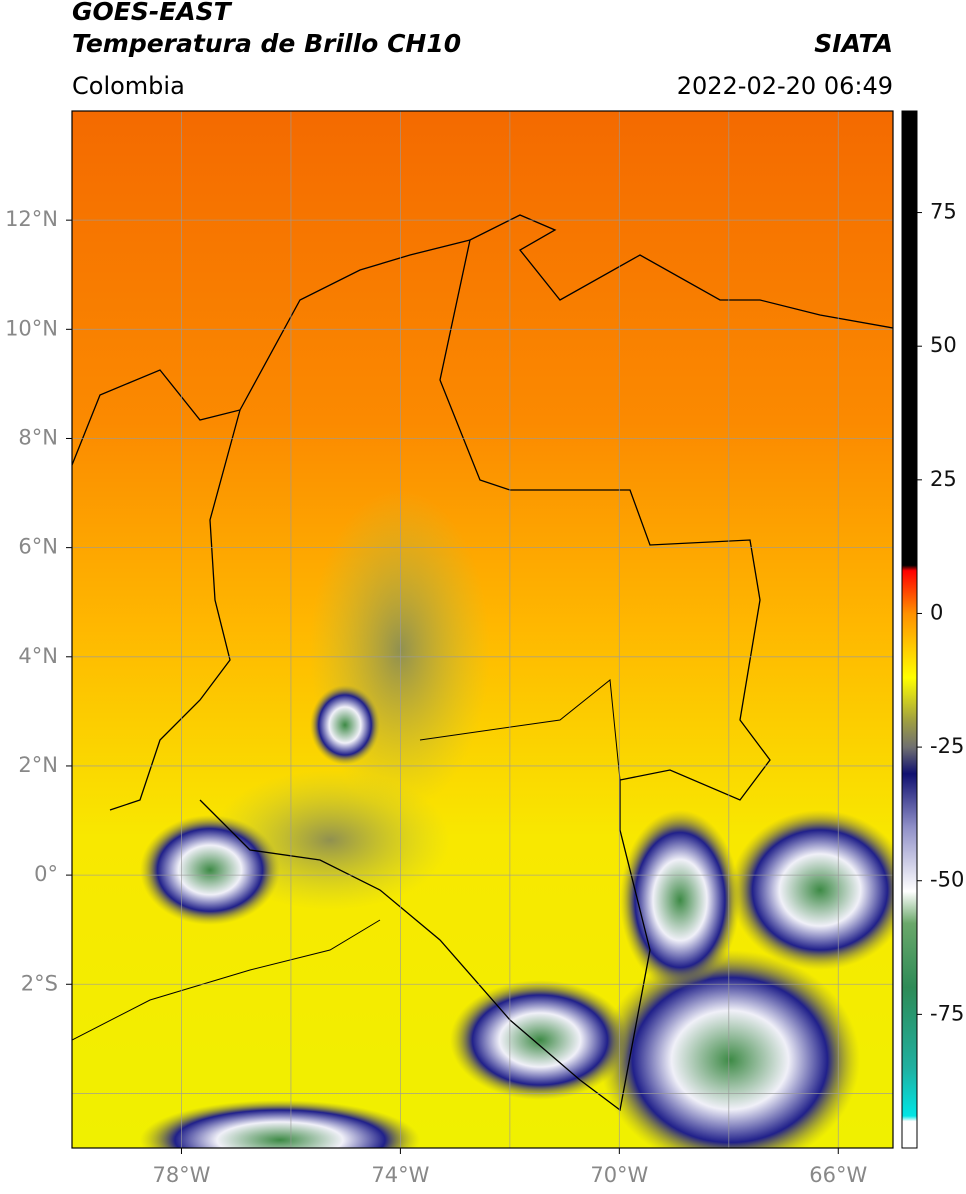  What do you see at coordinates (38, 547) in the screenshot?
I see `y-tick-label: 6°N` at bounding box center [38, 547].